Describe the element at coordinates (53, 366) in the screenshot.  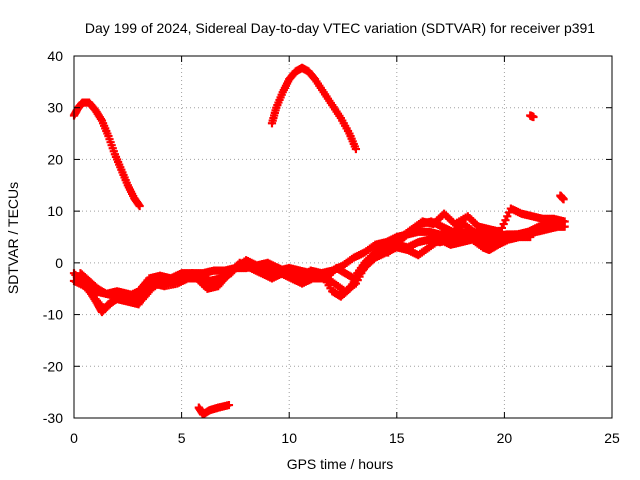
I see `y-tick-label: -20` at that location.